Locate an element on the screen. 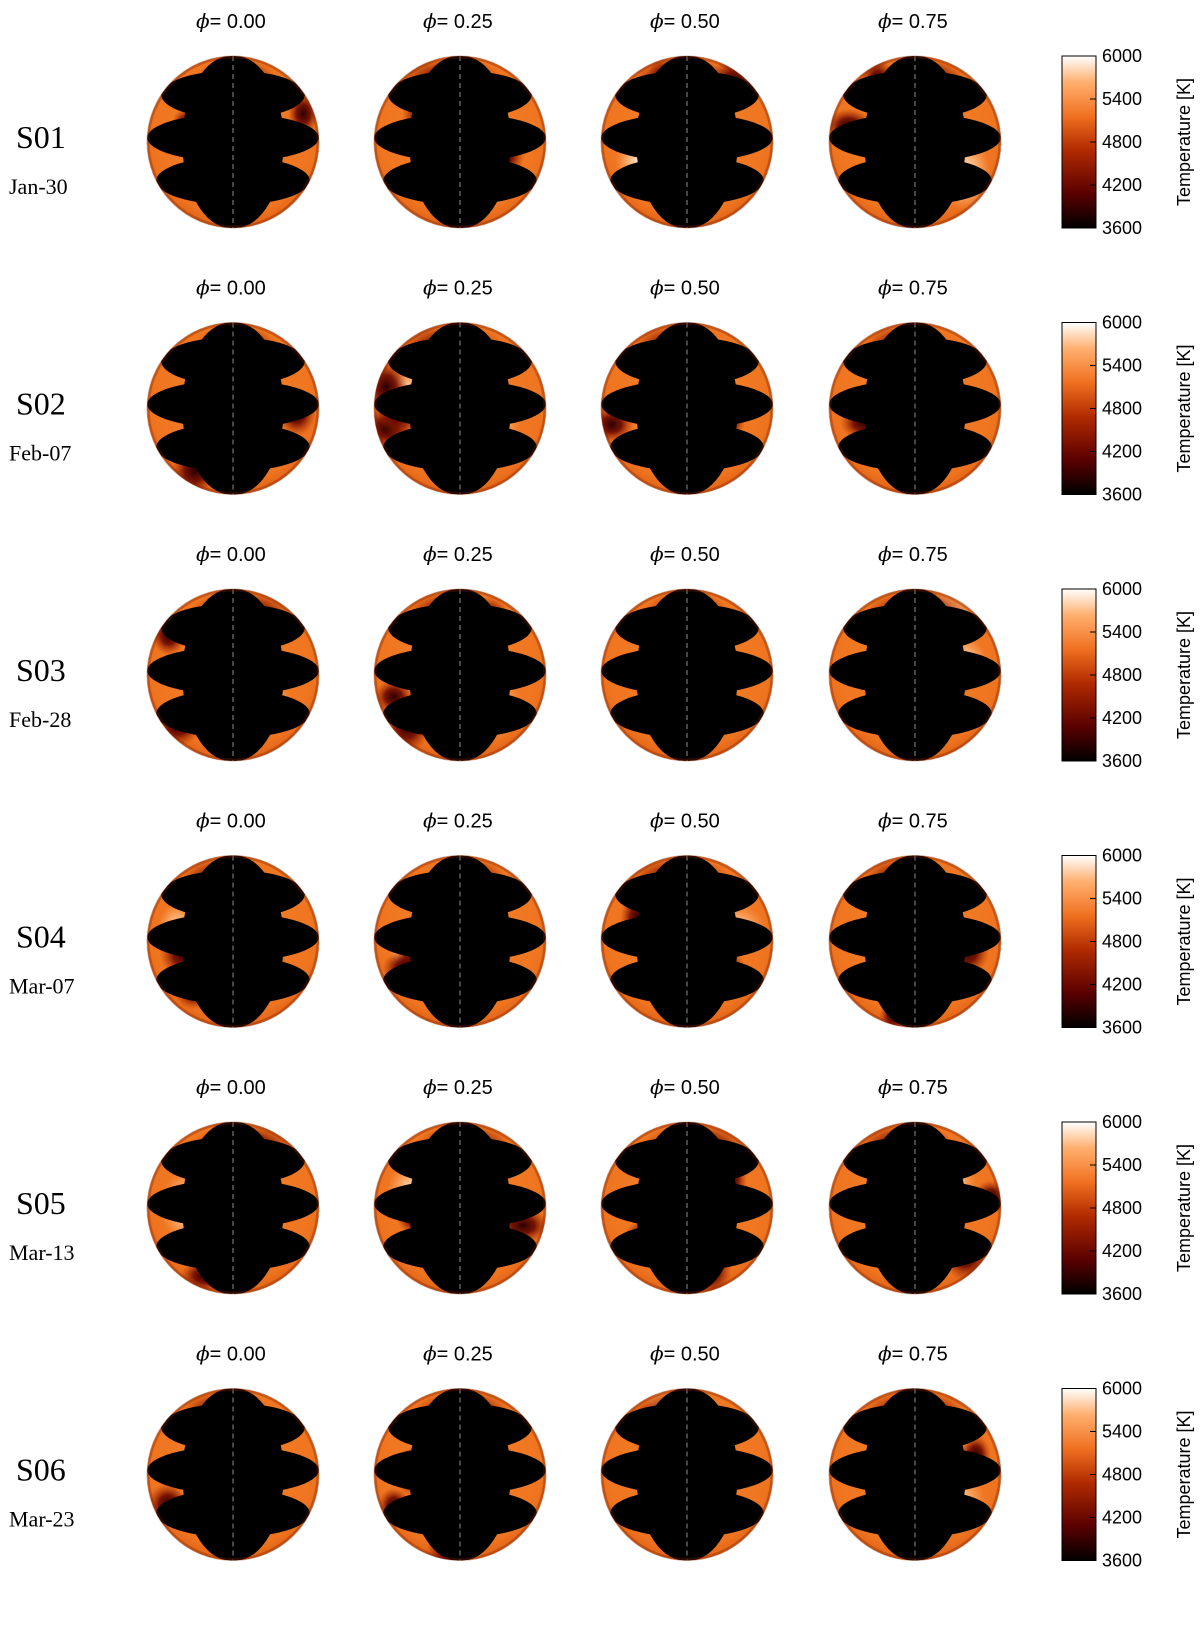 The width and height of the screenshot is (1200, 1643). map-name: S01 is located at coordinates (41, 137).